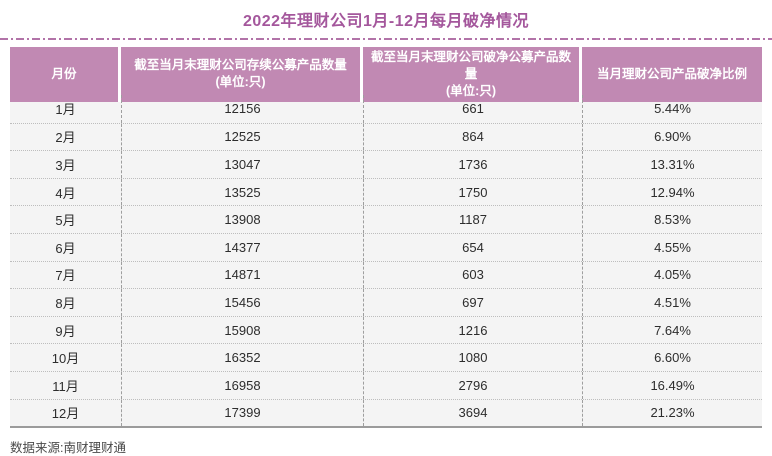  Describe the element at coordinates (242, 74) in the screenshot. I see `header-existing-products: 截至当月末理财公司存续公募产品数量 (单位:只)` at that location.